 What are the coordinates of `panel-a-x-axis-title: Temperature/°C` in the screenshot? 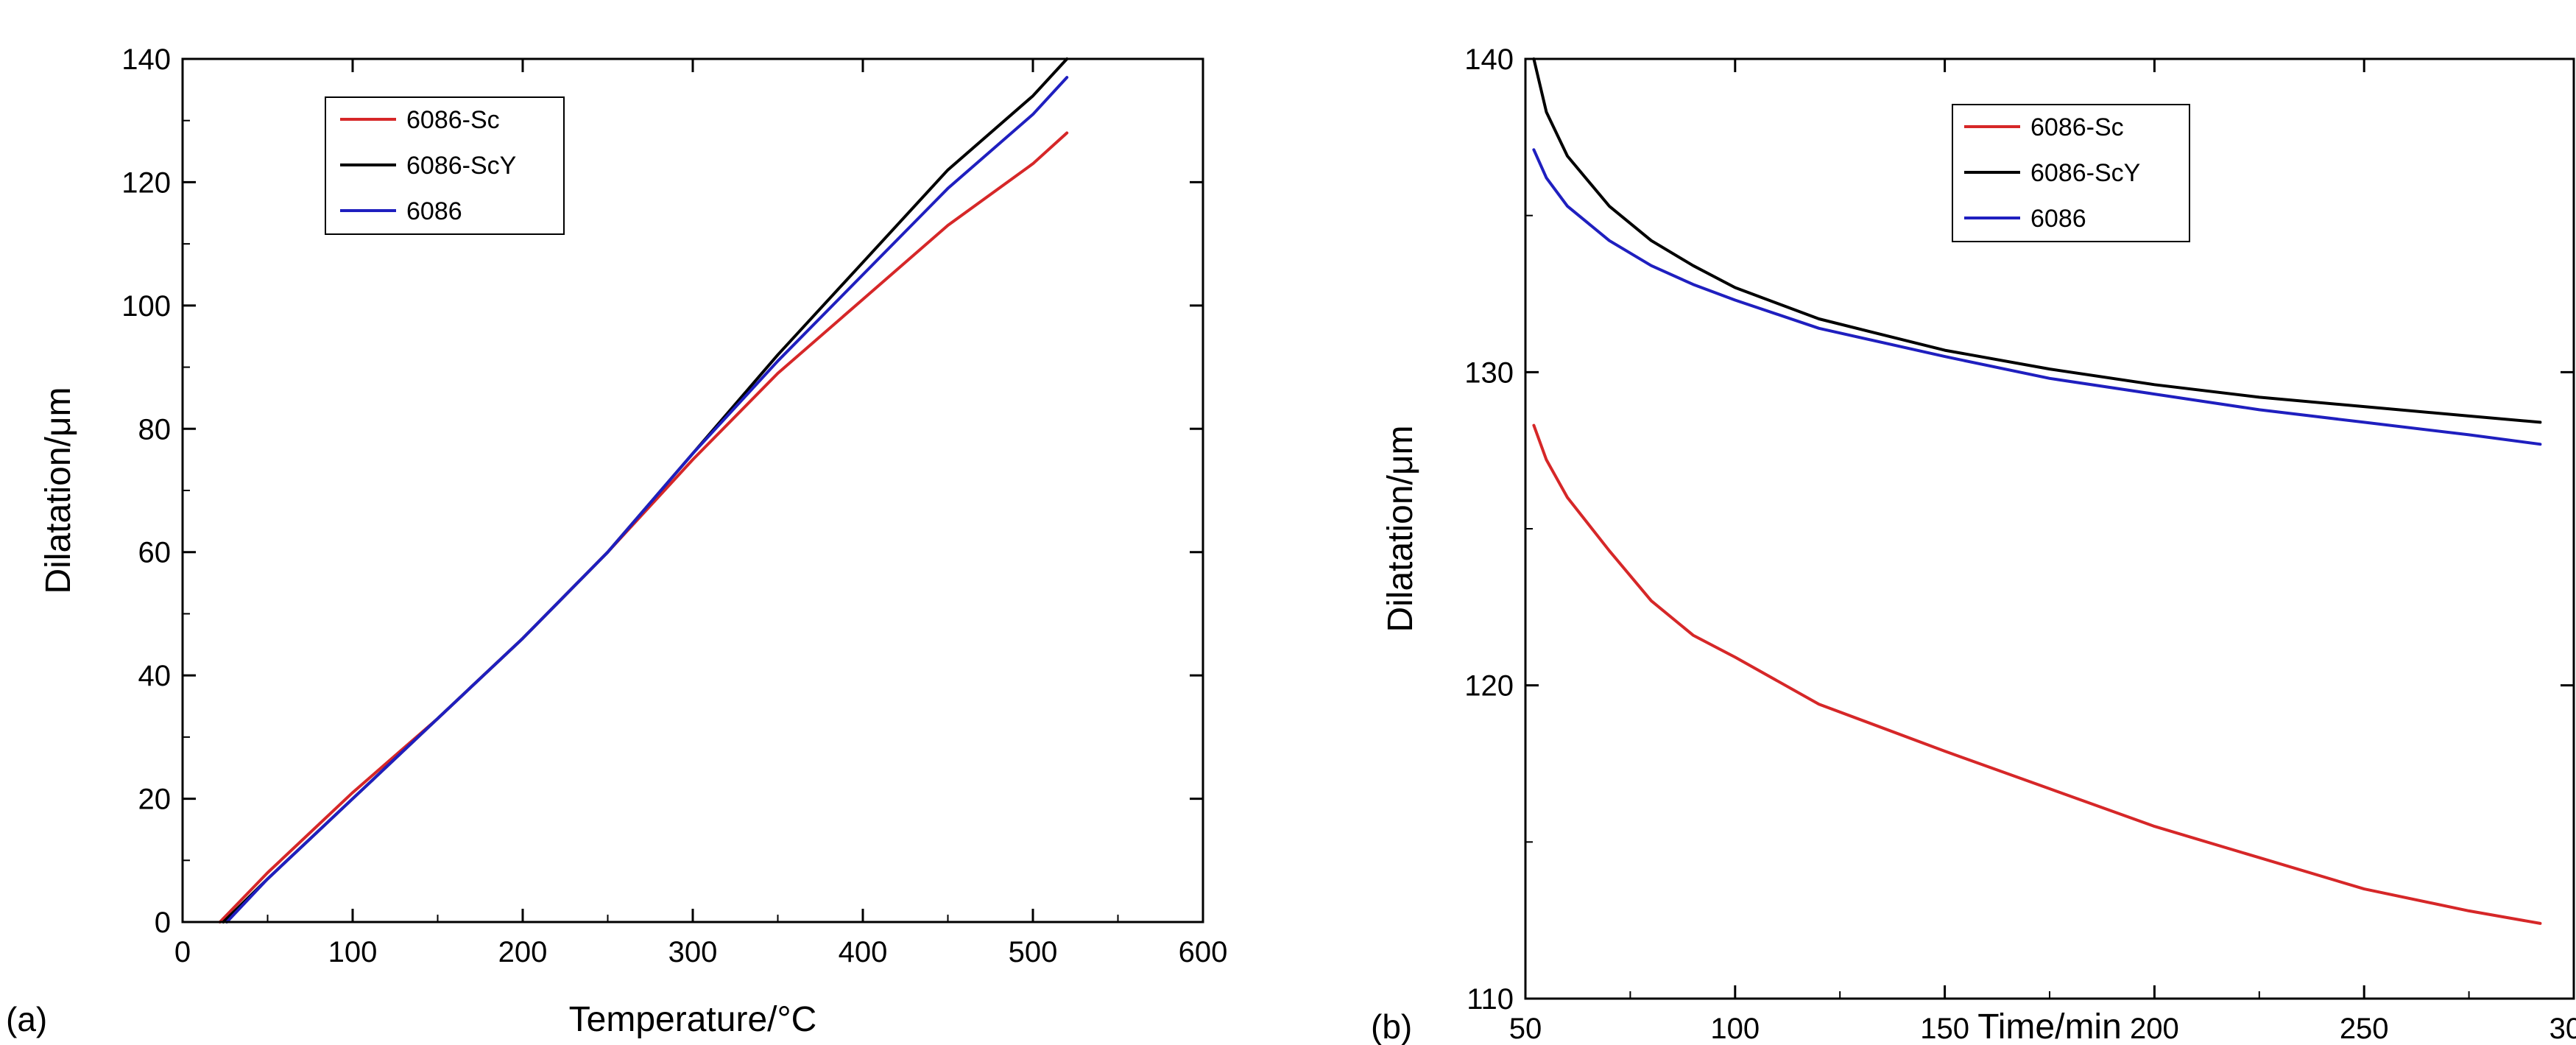 It's located at (693, 1019).